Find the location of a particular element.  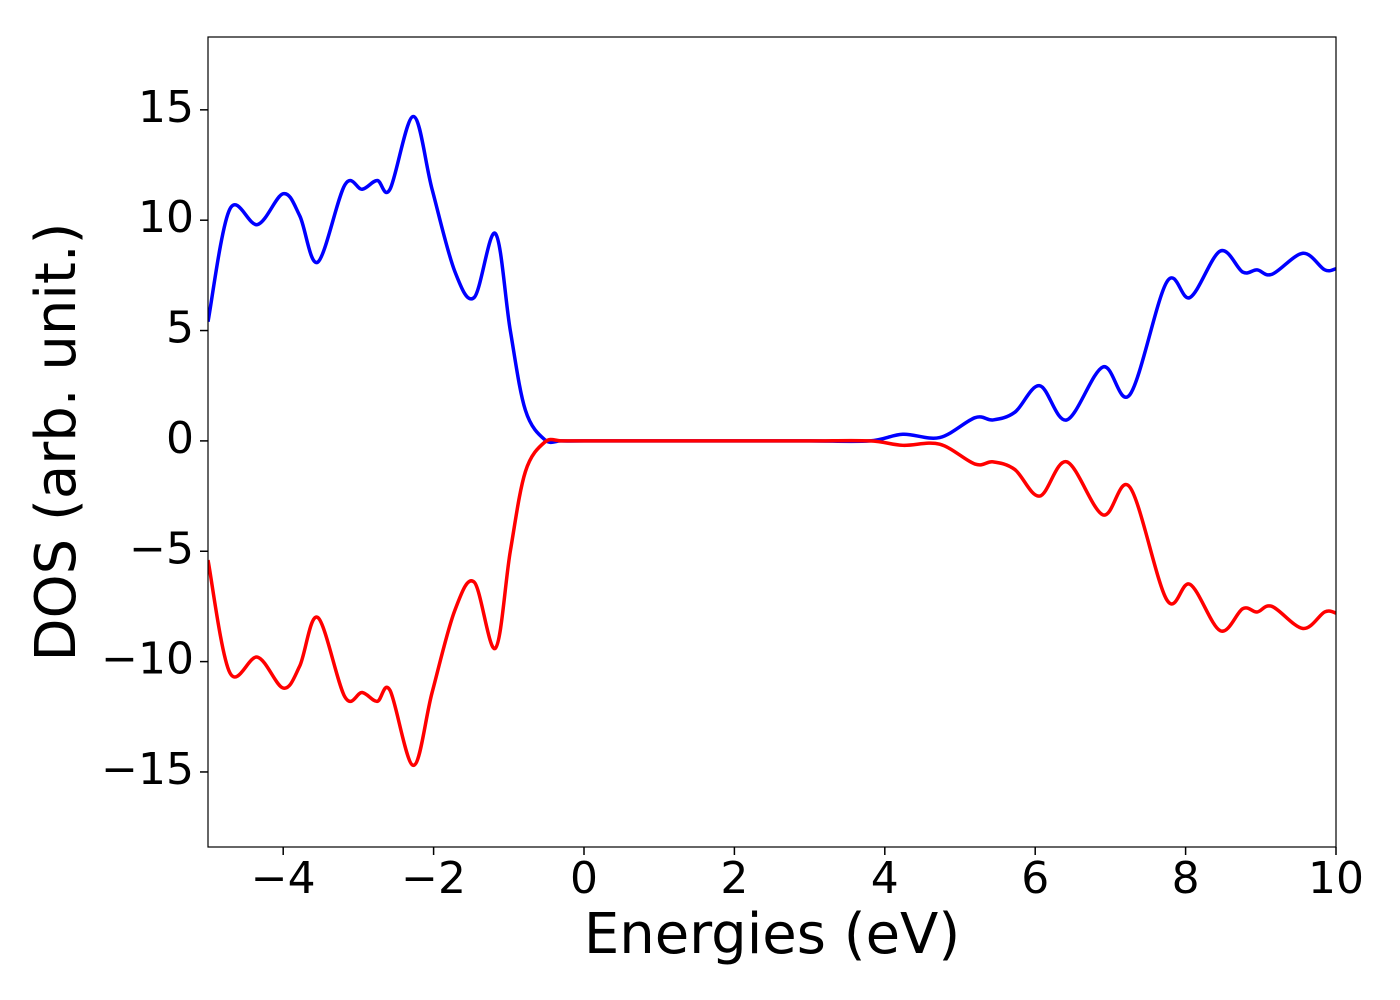

x-tick-label: −4 is located at coordinates (283, 878).